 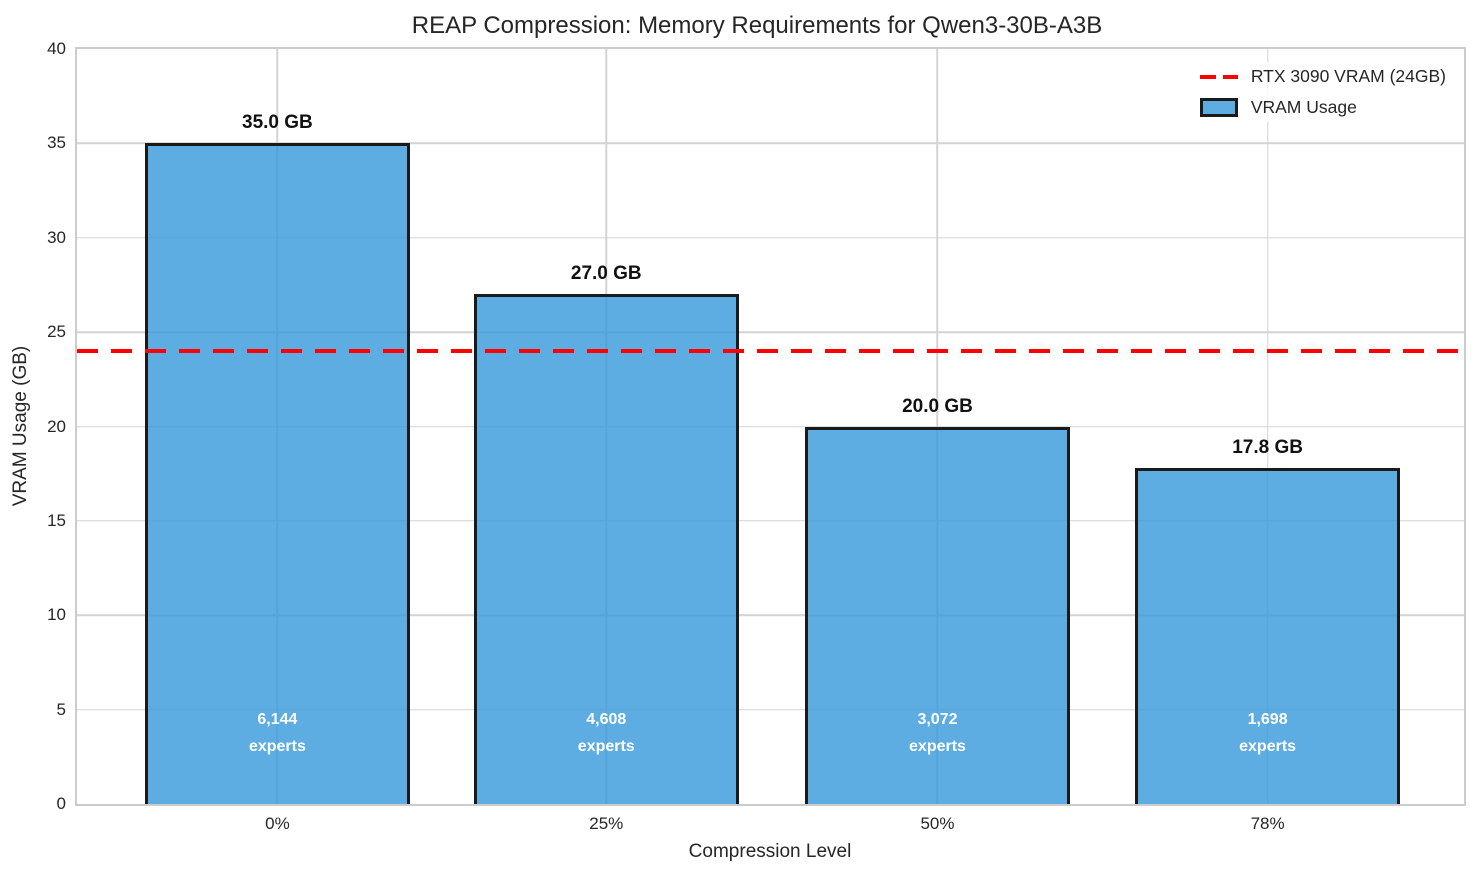 What do you see at coordinates (606, 733) in the screenshot?
I see `expert-count-label: 4,608 experts` at bounding box center [606, 733].